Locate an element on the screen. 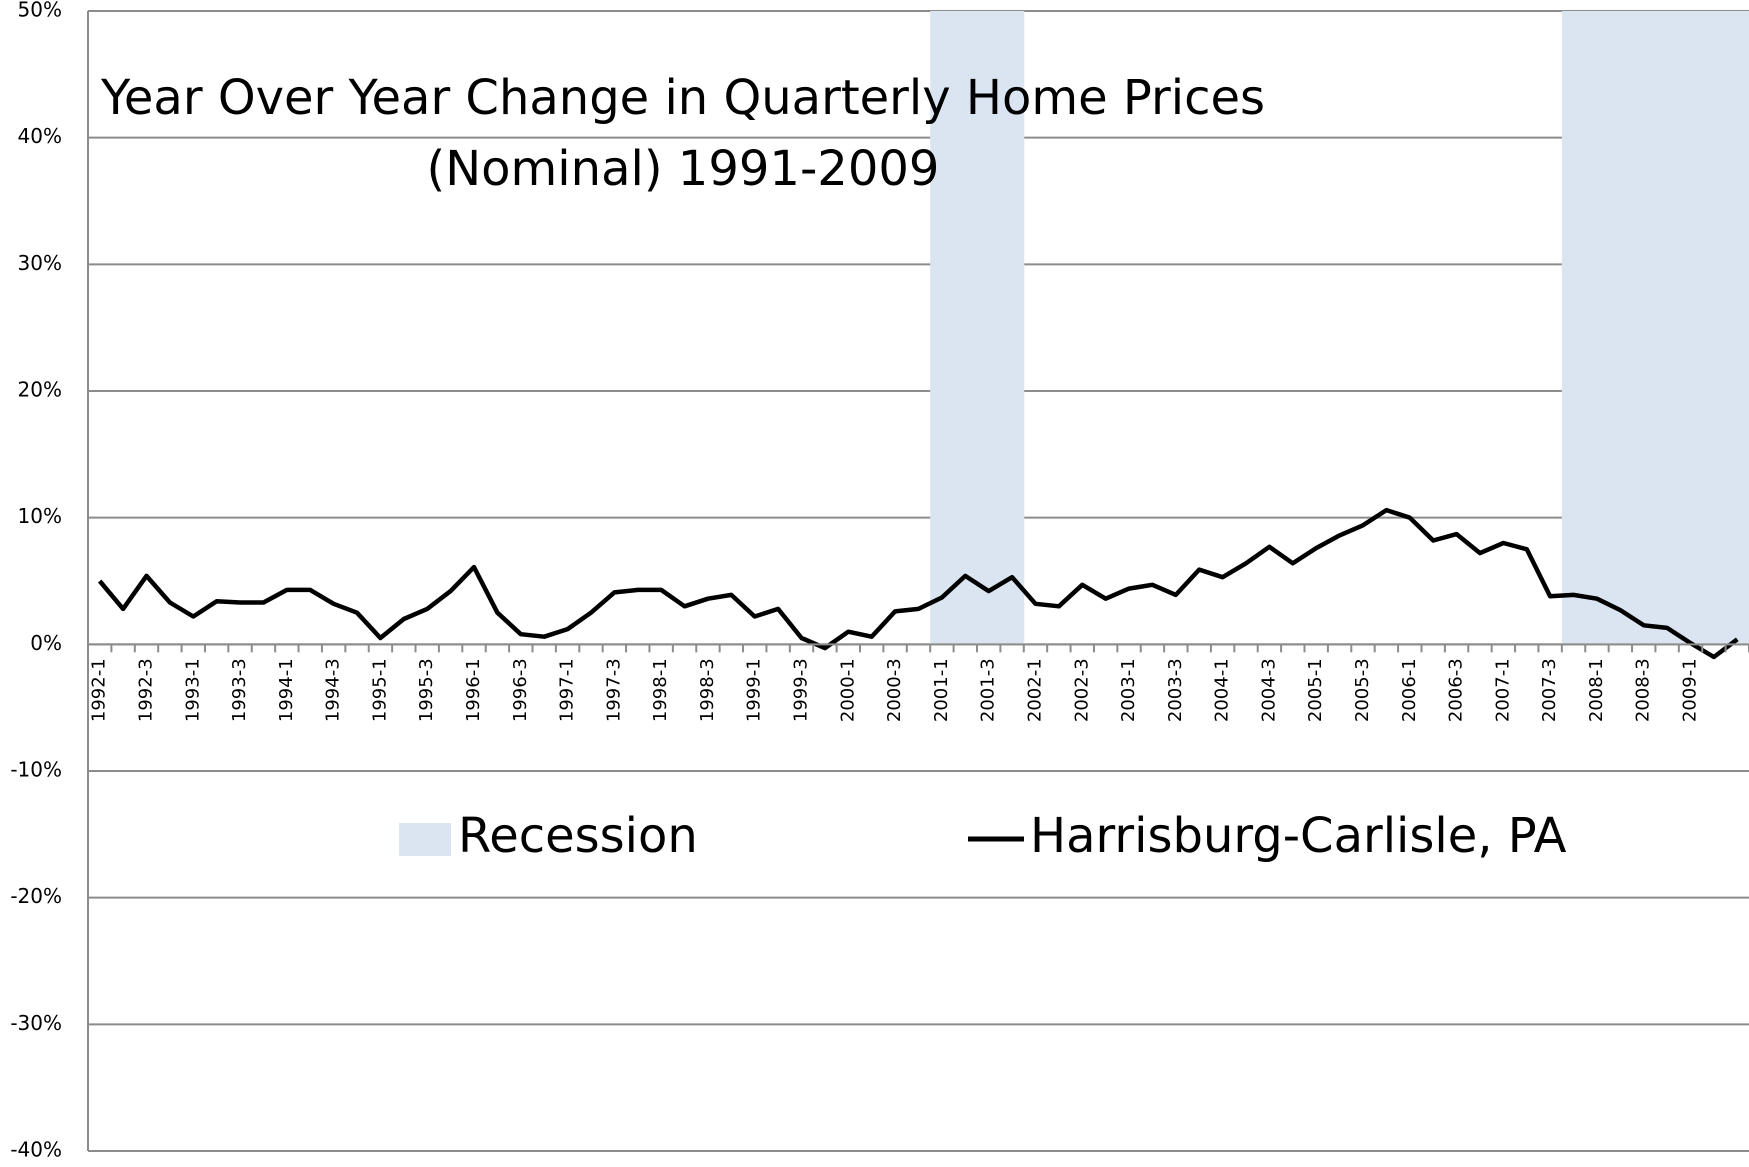 This screenshot has width=1749, height=1167. x-tick-label: 2005-3 is located at coordinates (1362, 690).